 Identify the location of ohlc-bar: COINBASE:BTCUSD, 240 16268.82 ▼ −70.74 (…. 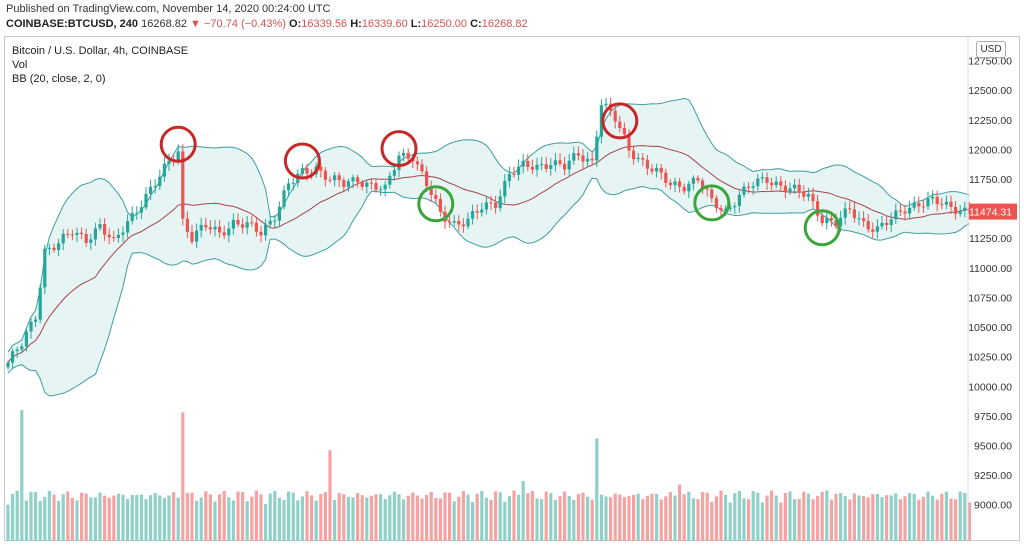
(267, 24).